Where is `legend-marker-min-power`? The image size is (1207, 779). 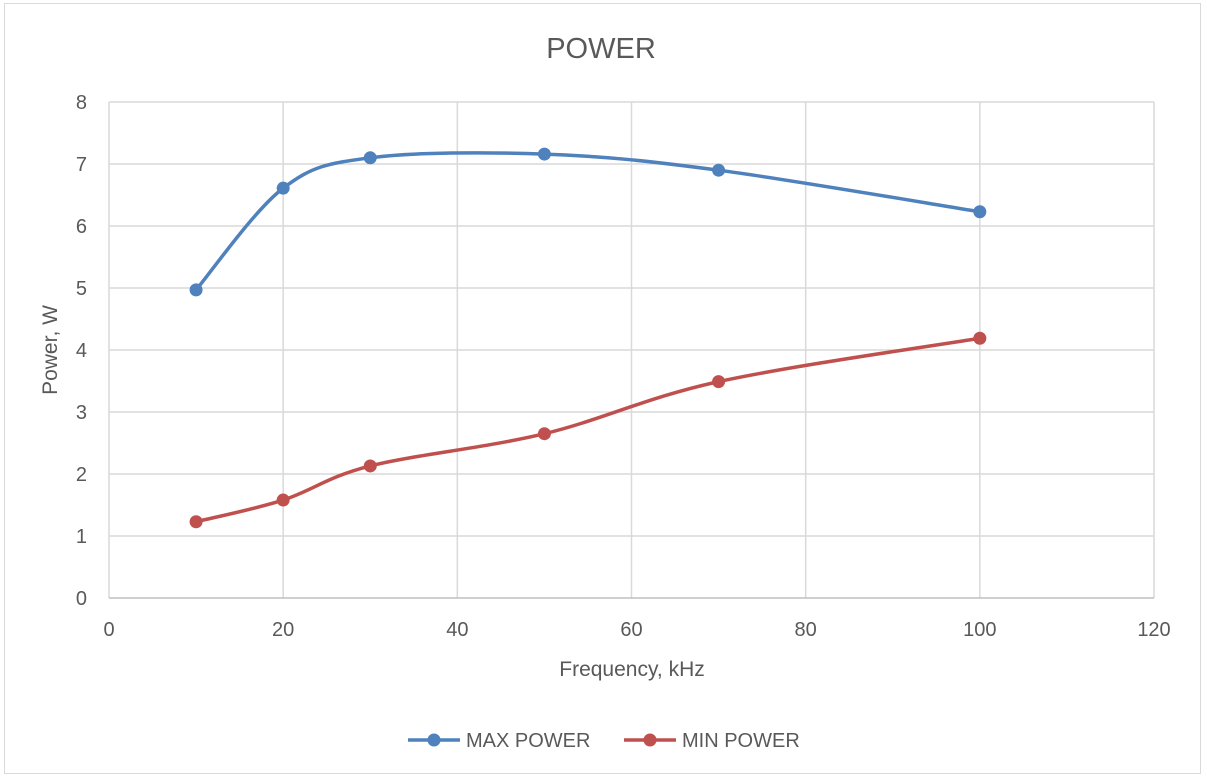 legend-marker-min-power is located at coordinates (650, 740).